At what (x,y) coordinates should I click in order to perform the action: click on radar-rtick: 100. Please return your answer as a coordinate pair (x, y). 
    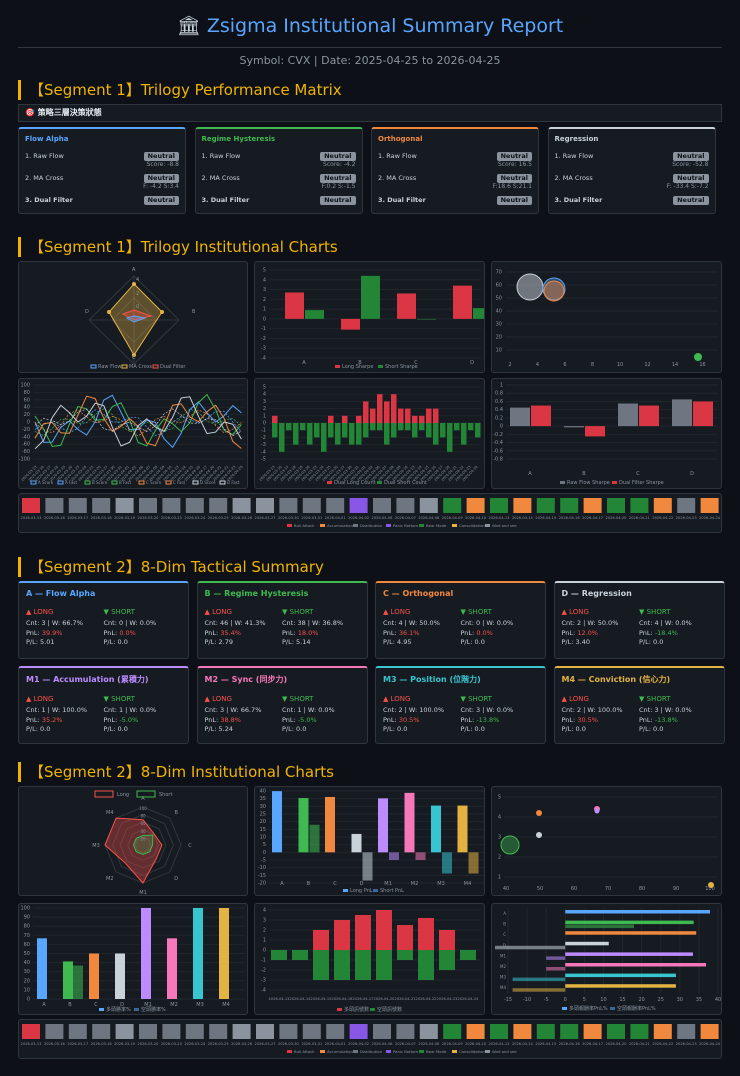
    Looking at the image, I should click on (143, 808).